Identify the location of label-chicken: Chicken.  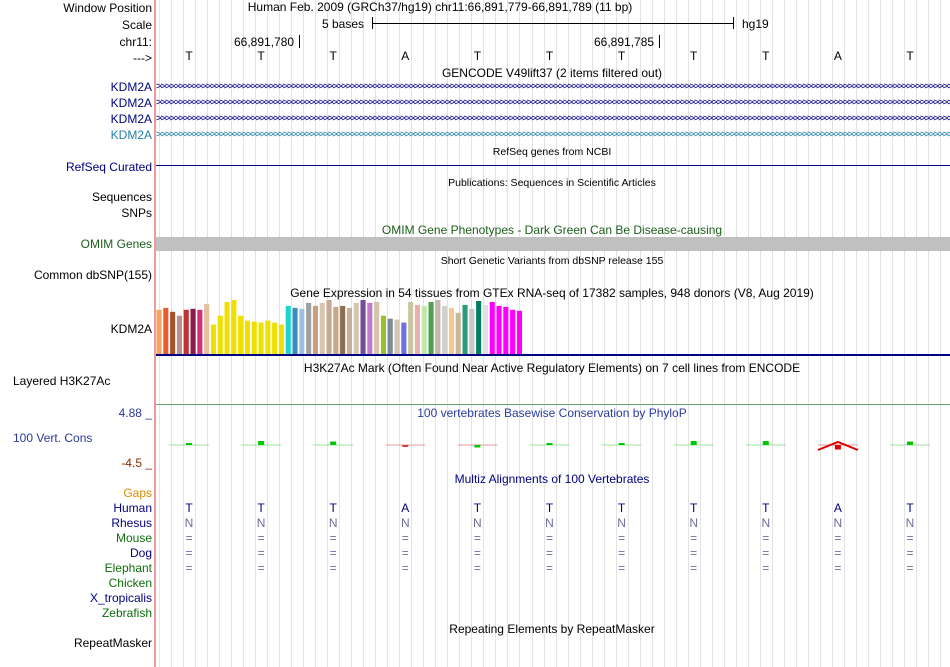
(130, 583).